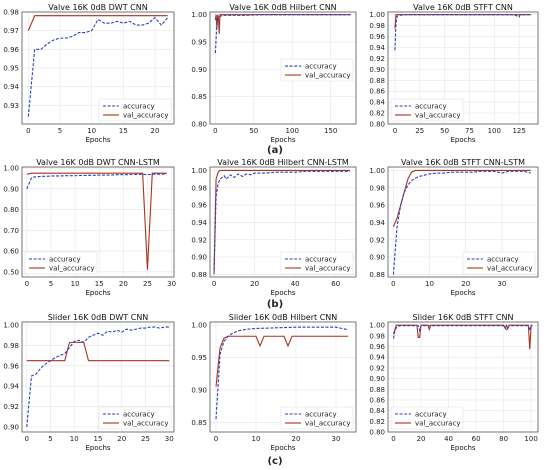 Image resolution: width=550 pixels, height=470 pixels. What do you see at coordinates (283, 317) in the screenshot?
I see `chart-title: Slider 16K 0dB Hilbert CNN` at bounding box center [283, 317].